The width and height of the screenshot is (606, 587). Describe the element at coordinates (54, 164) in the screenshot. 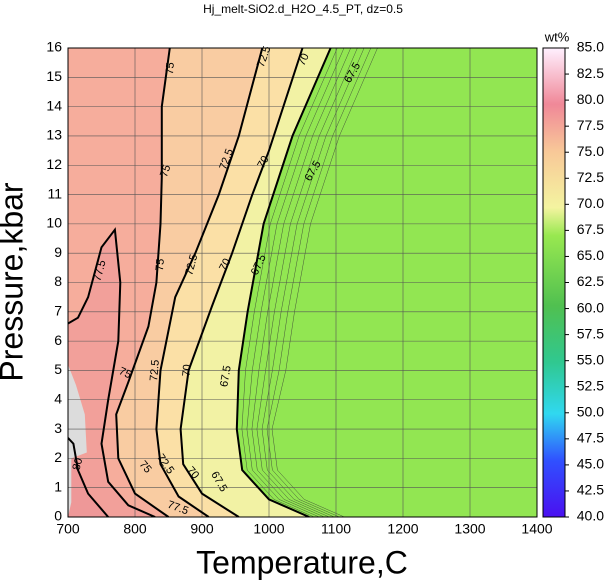

I see `y-tick-label: 12` at that location.